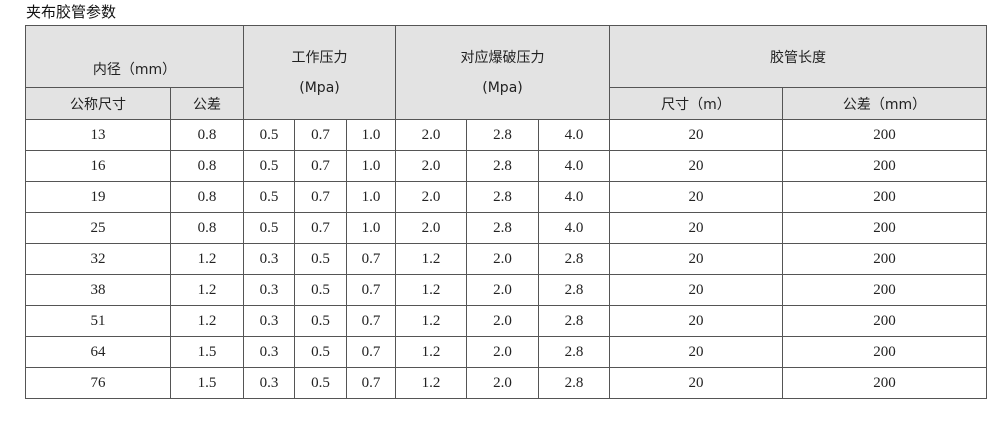 Image resolution: width=1007 pixels, height=424 pixels. What do you see at coordinates (319, 87) in the screenshot?
I see `header-working-pressure-unit: (Mpa)` at bounding box center [319, 87].